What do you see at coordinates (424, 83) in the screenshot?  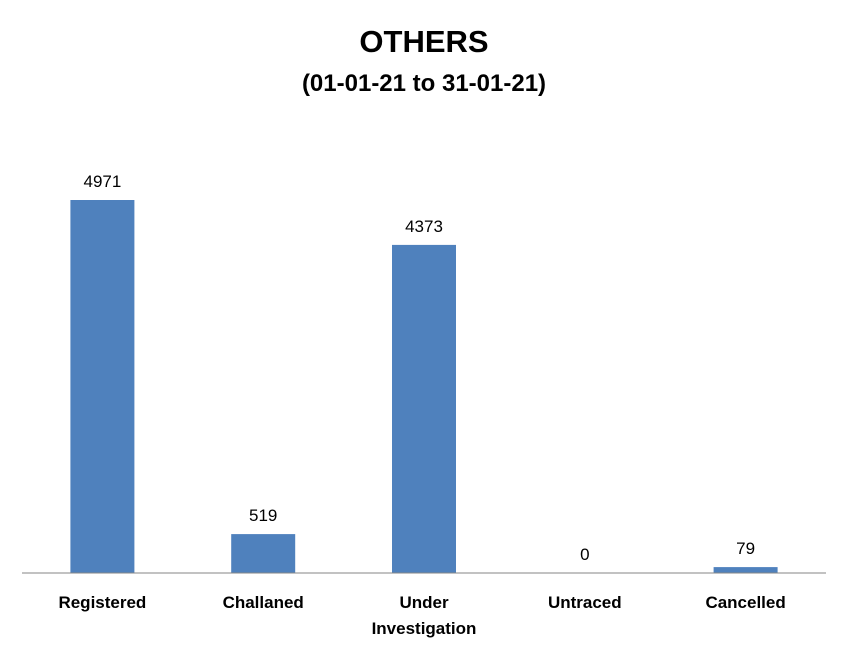 I see `chart-subtitle: (01-01-21 to 31-01-21)` at bounding box center [424, 83].